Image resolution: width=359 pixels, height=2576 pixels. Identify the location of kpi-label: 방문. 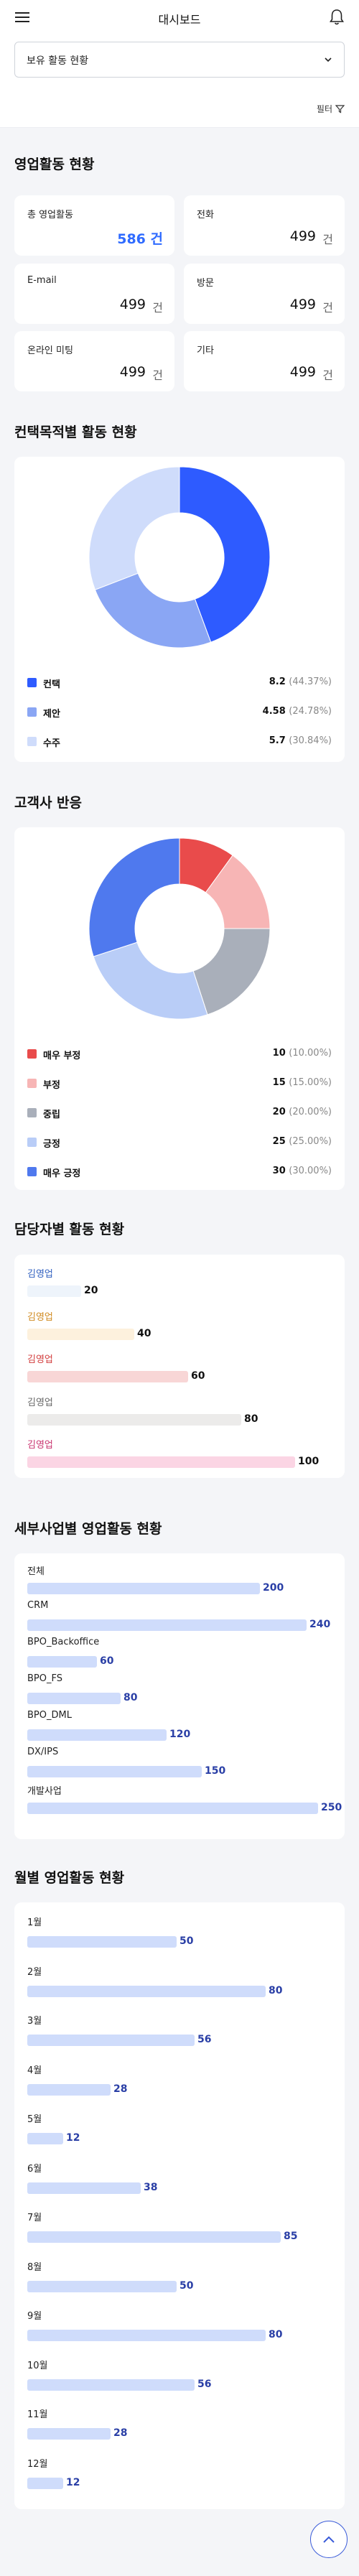
(205, 283).